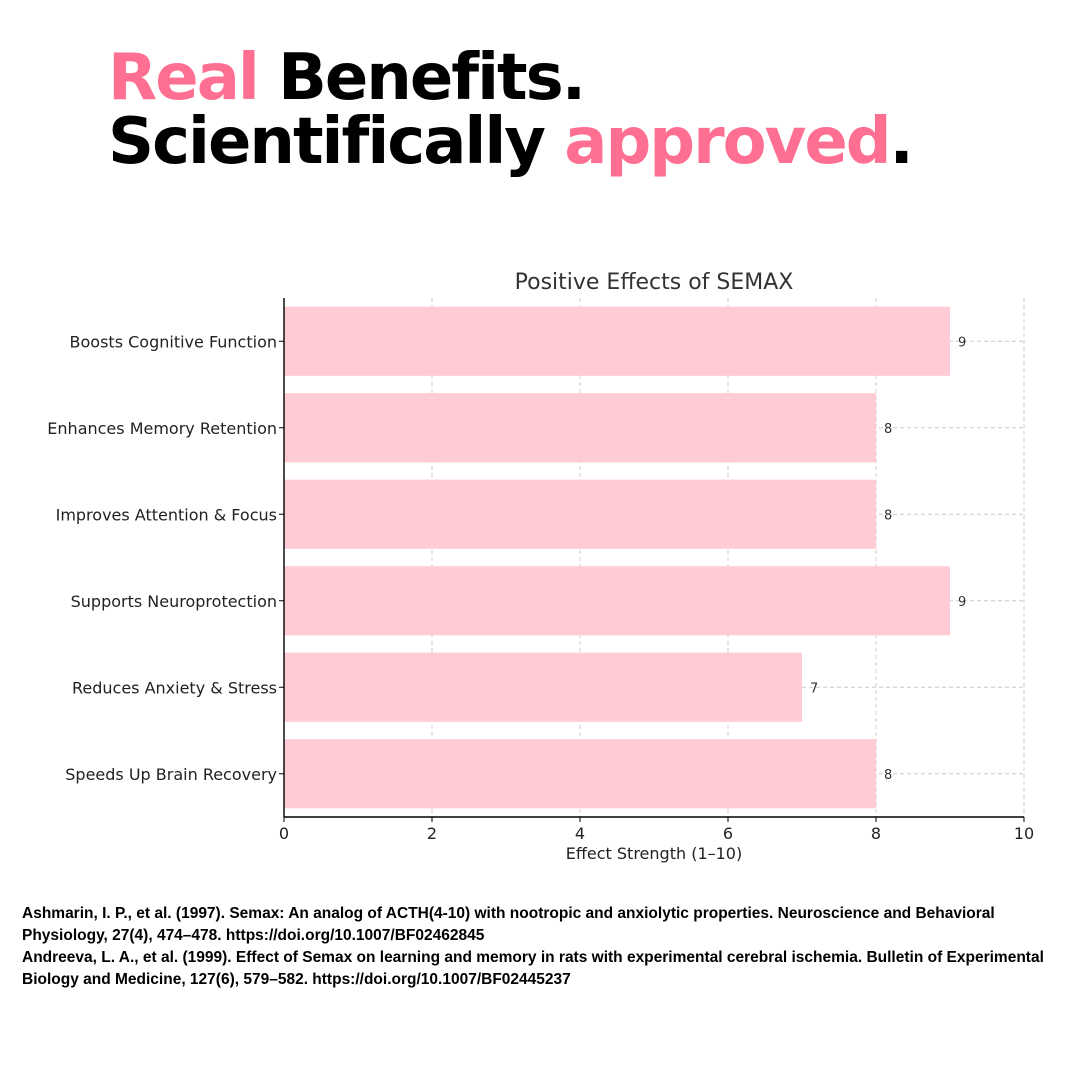 This screenshot has width=1080, height=1080. What do you see at coordinates (537, 947) in the screenshot?
I see `references: Ashmarin, I. P., et al. (1997). Semax` at bounding box center [537, 947].